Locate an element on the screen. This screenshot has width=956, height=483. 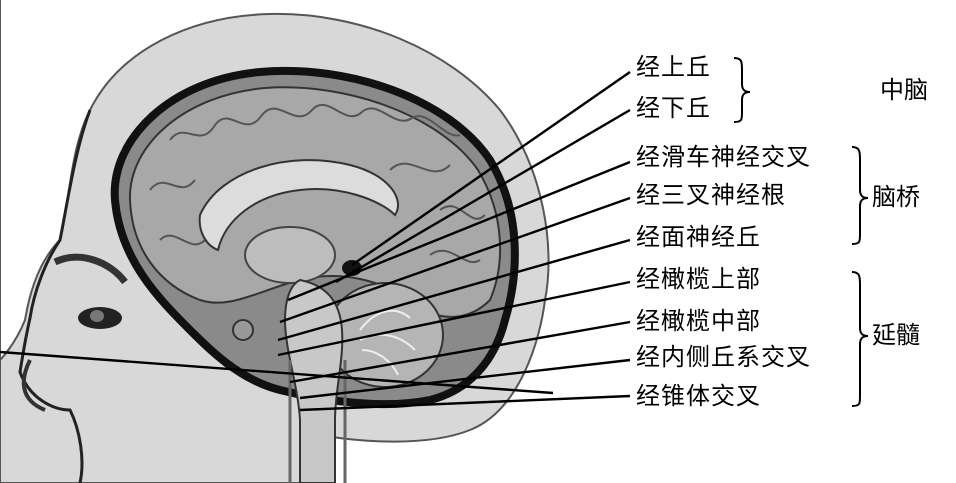
group-pons: 脑桥 is located at coordinates (896, 197).